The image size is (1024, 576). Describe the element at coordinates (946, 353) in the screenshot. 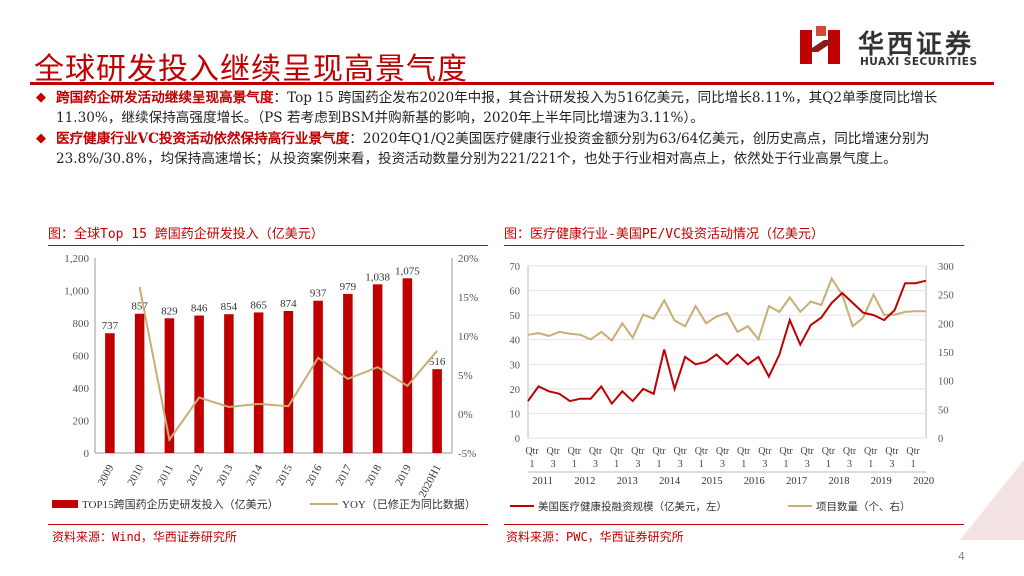

I see `right-y-tick-label: 150` at that location.